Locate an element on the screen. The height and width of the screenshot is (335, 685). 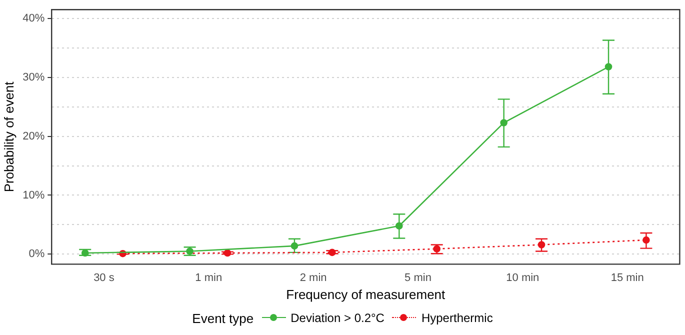
y-tick-label: 30% is located at coordinates (33, 77).